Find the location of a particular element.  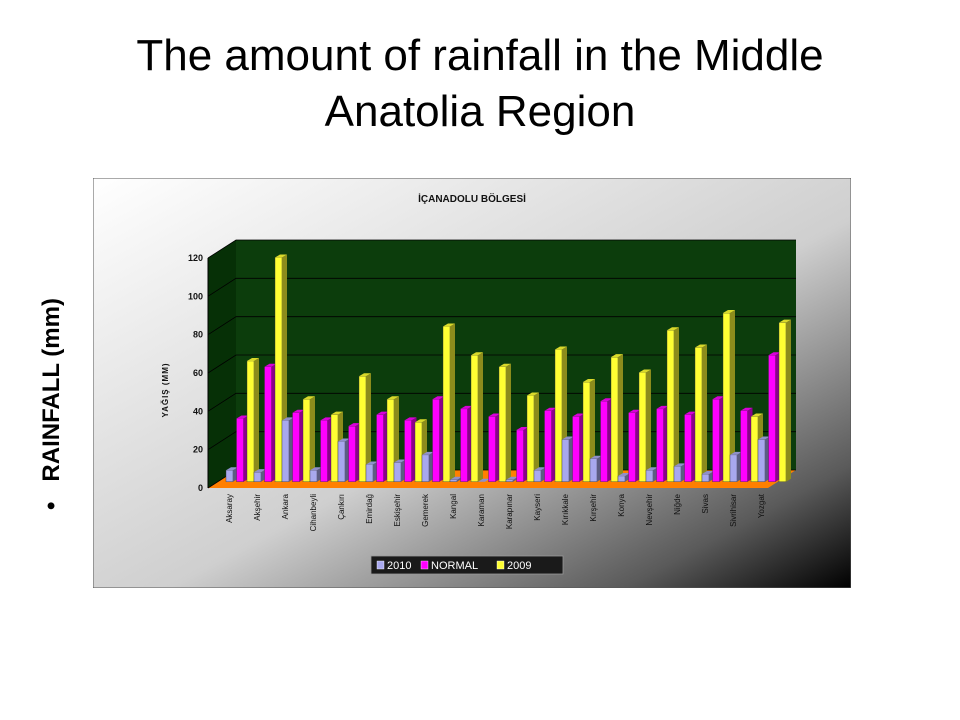

category-label: Nevşehir is located at coordinates (649, 510).